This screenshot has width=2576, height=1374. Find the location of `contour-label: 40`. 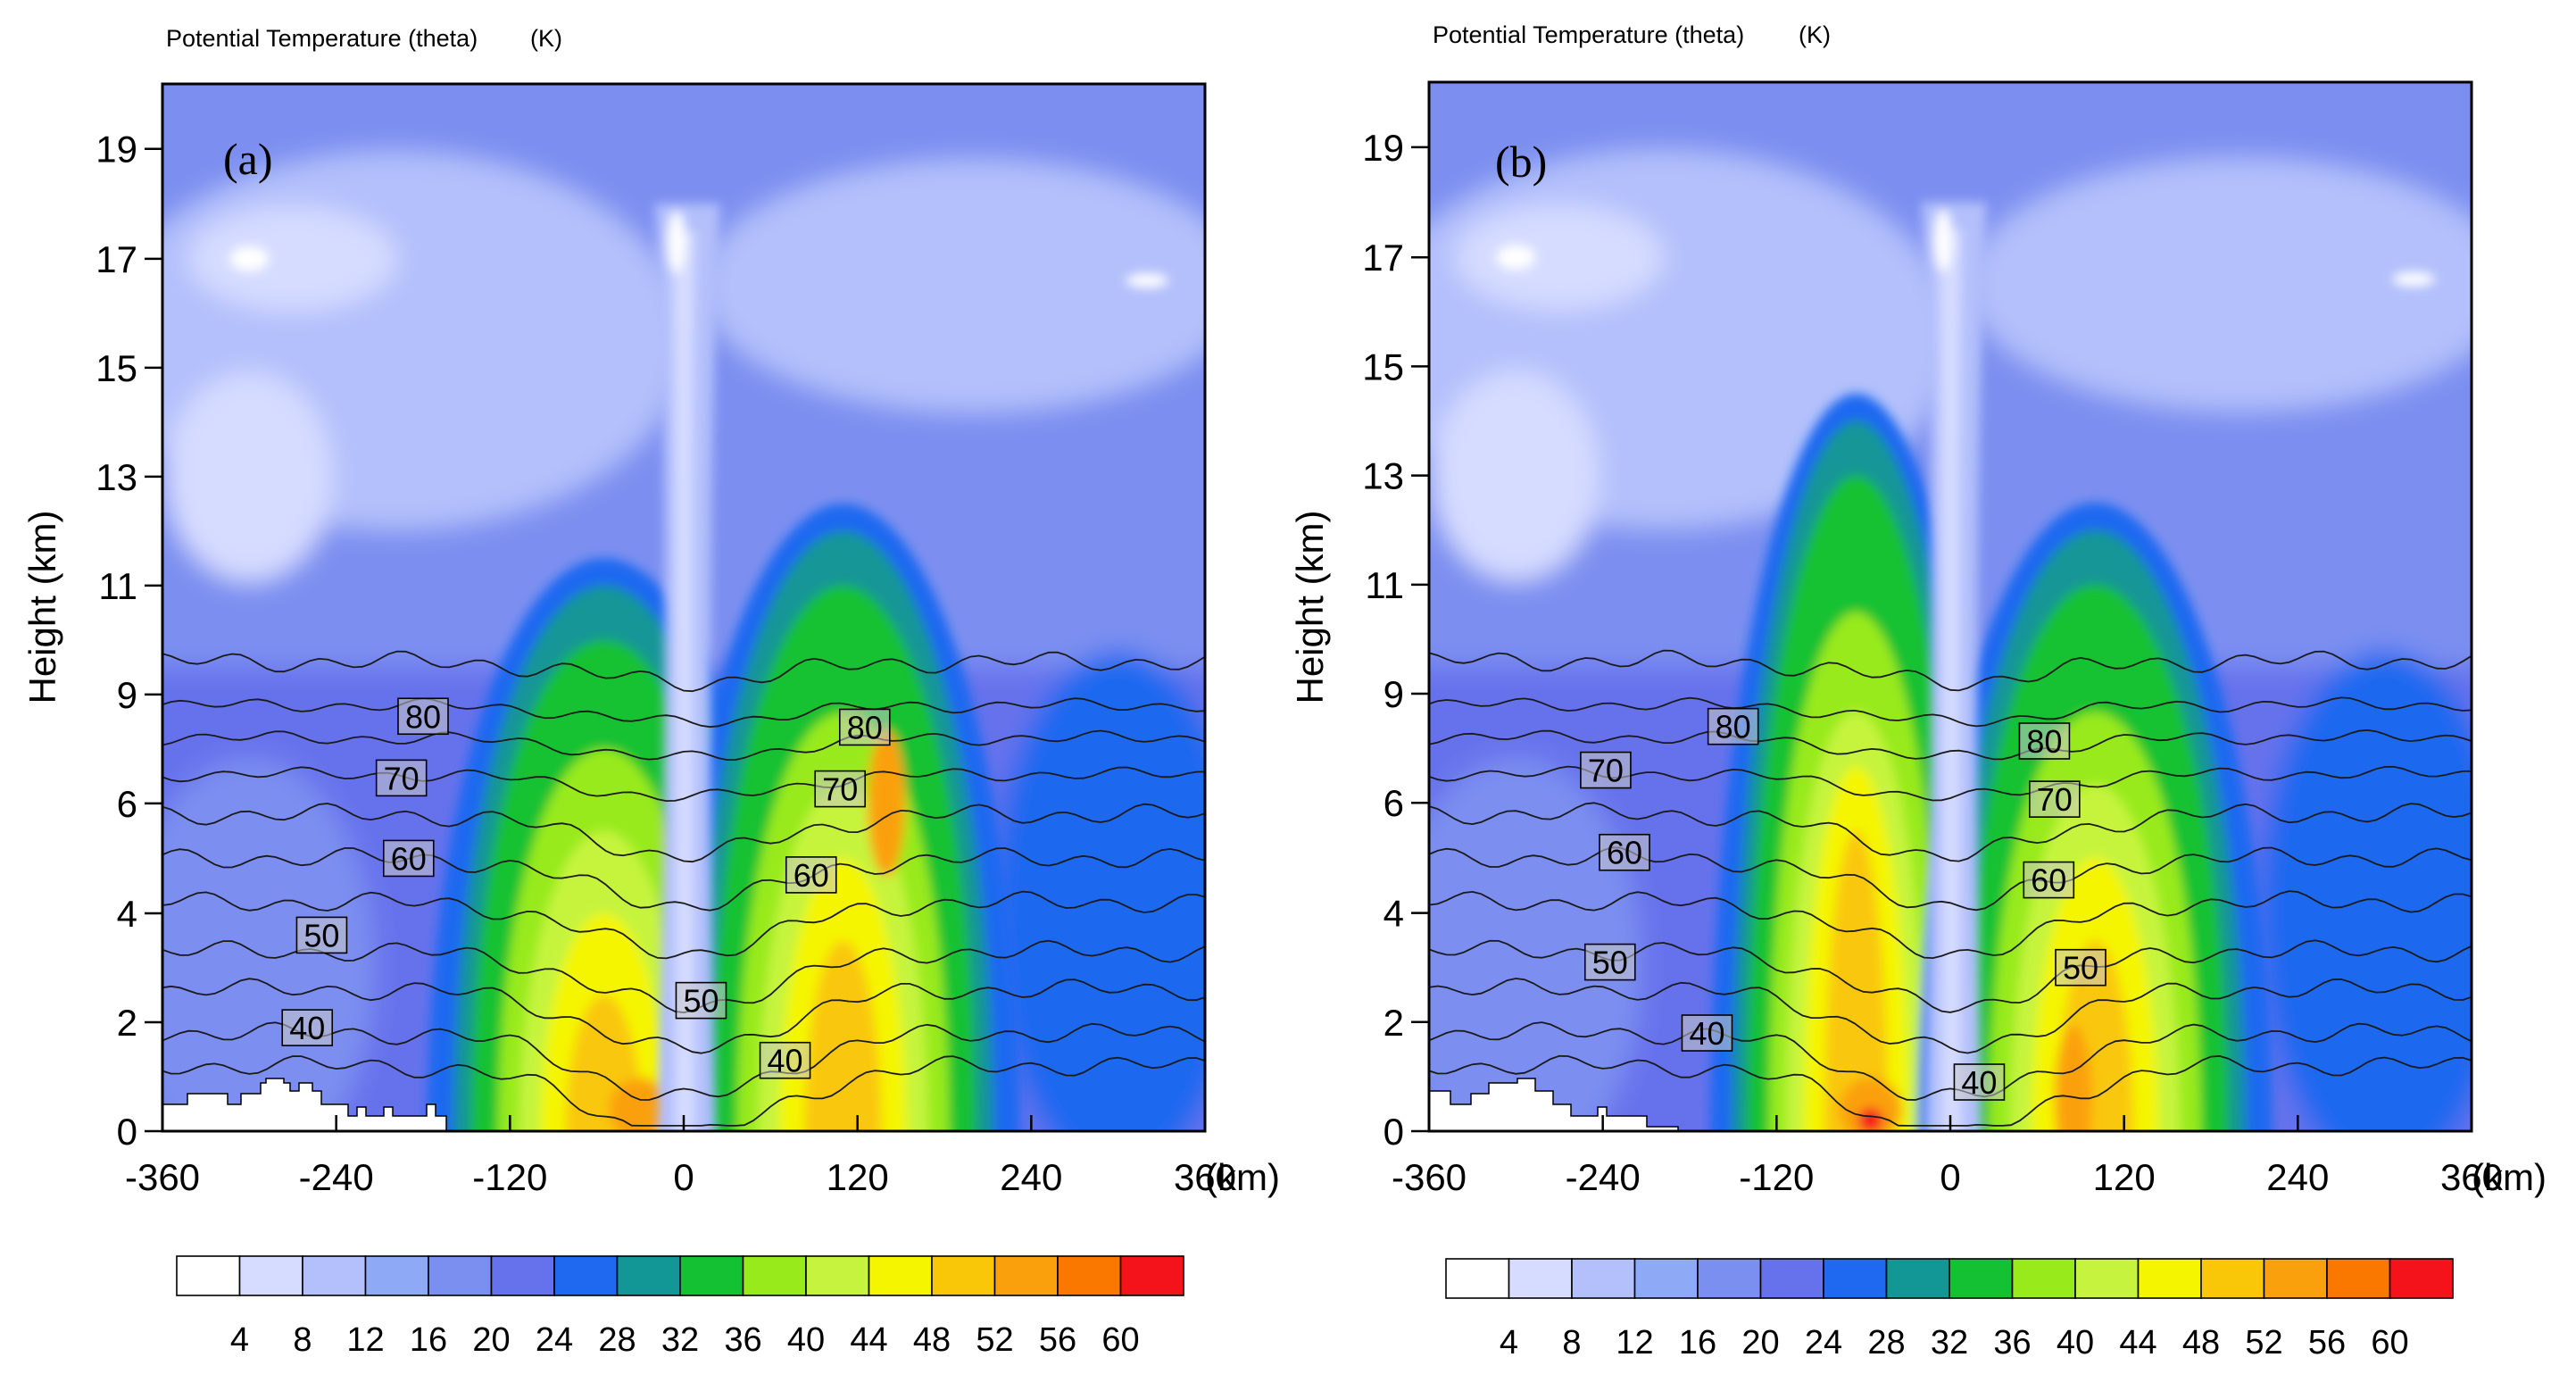

contour-label: 40 is located at coordinates (308, 1027).